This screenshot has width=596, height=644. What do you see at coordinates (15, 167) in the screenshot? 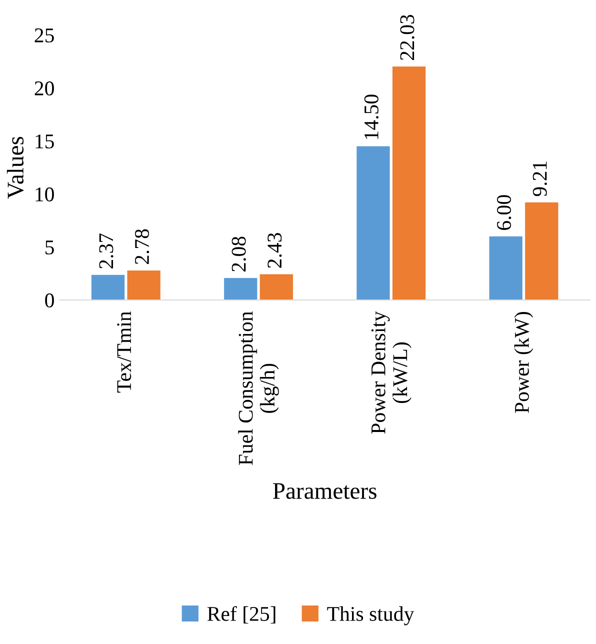
I see `y-axis-title: Values` at bounding box center [15, 167].